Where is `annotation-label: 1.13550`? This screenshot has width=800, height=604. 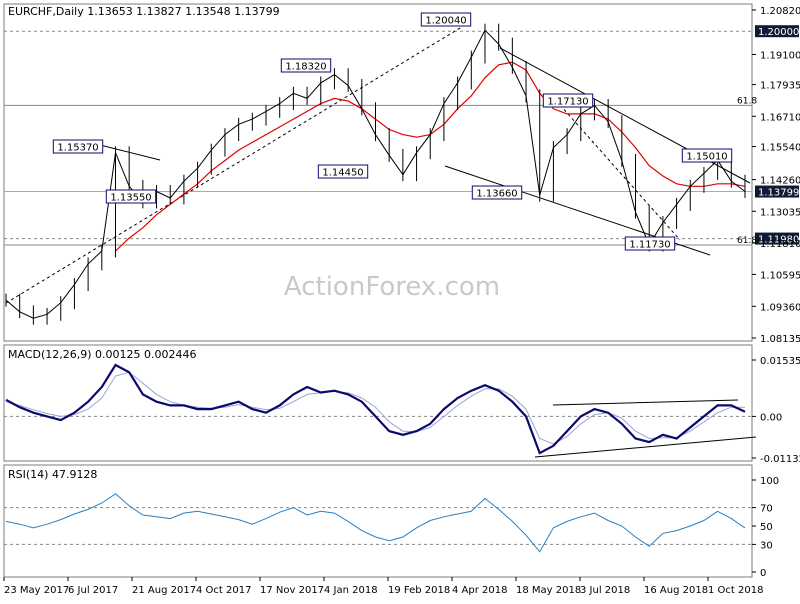 annotation-label: 1.13550 is located at coordinates (130, 198).